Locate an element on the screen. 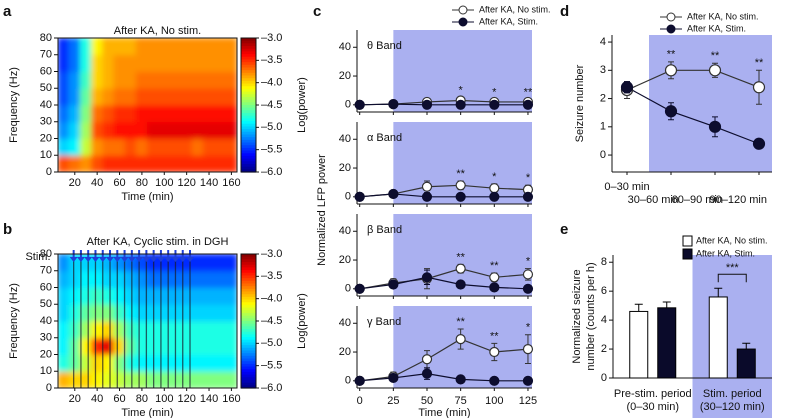  y-tick-label: 3 is located at coordinates (603, 70).